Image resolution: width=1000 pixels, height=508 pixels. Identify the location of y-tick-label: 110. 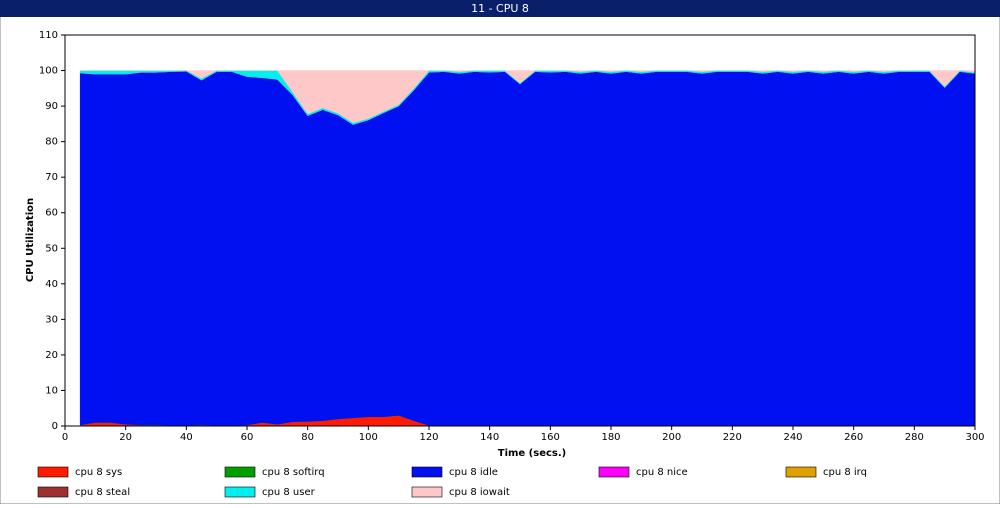
(48, 35).